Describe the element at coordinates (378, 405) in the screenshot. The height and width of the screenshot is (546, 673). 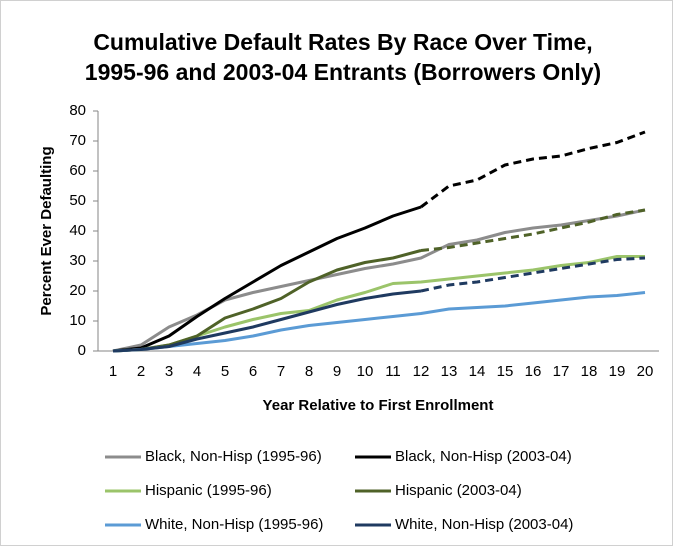
I see `x-axis-title: Year Relative to First Enrollment` at that location.